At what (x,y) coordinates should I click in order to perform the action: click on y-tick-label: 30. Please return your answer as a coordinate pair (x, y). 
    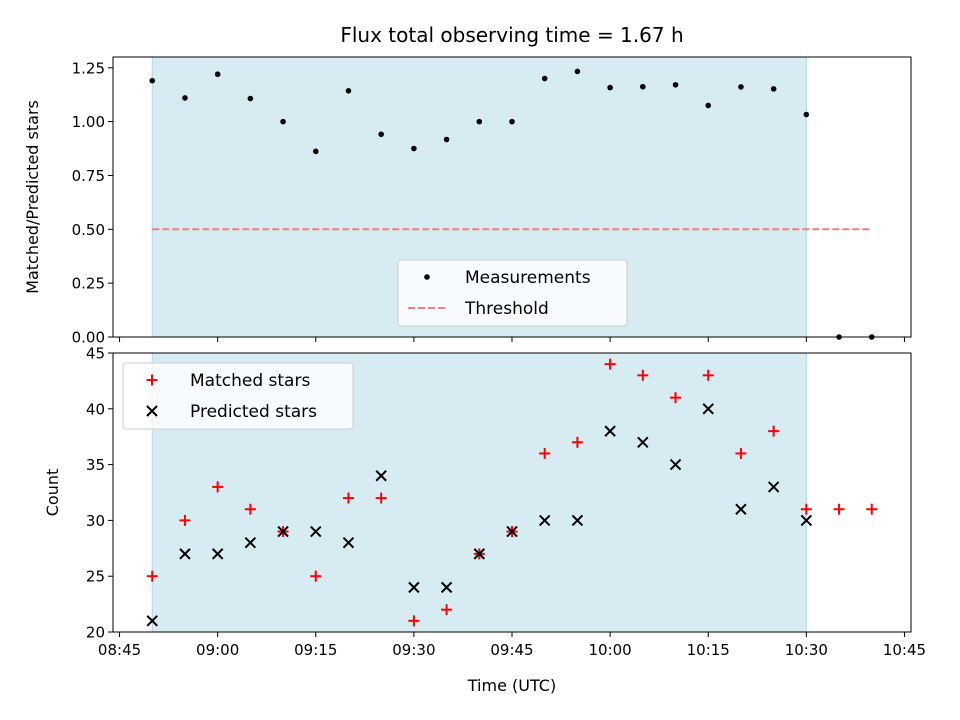
    Looking at the image, I should click on (95, 521).